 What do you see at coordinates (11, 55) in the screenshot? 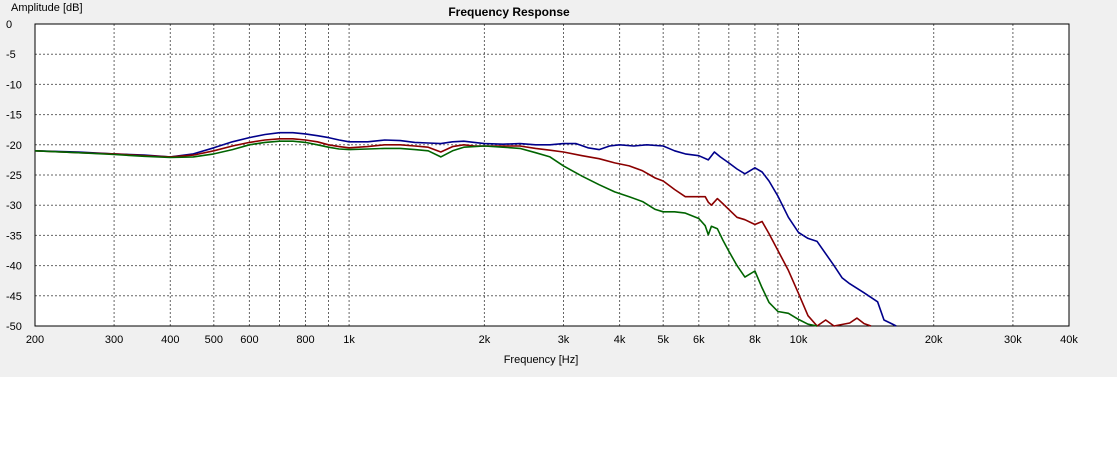
I see `y-tick-label: -5` at bounding box center [11, 55].